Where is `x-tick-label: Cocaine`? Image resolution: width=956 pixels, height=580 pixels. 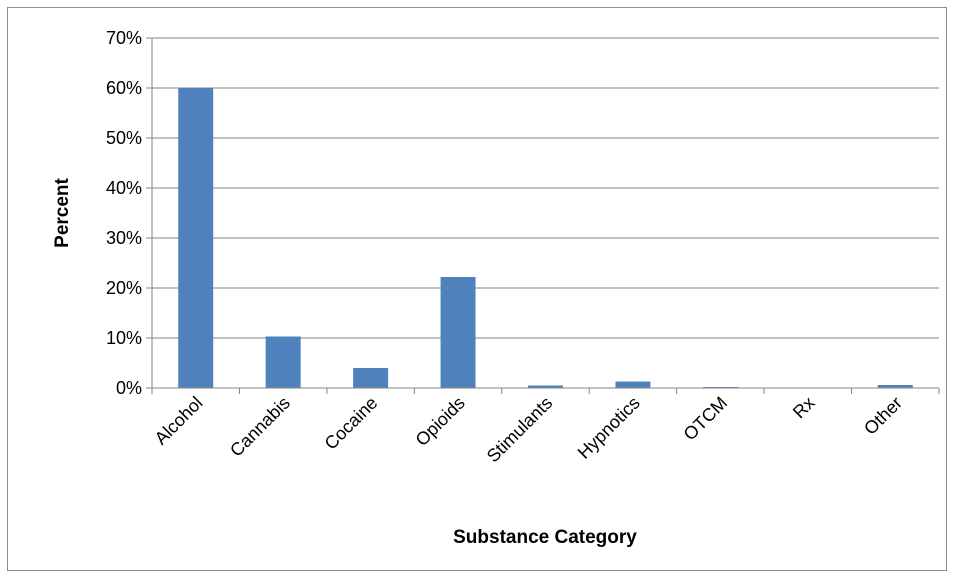
x-tick-label: Cocaine is located at coordinates (351, 423).